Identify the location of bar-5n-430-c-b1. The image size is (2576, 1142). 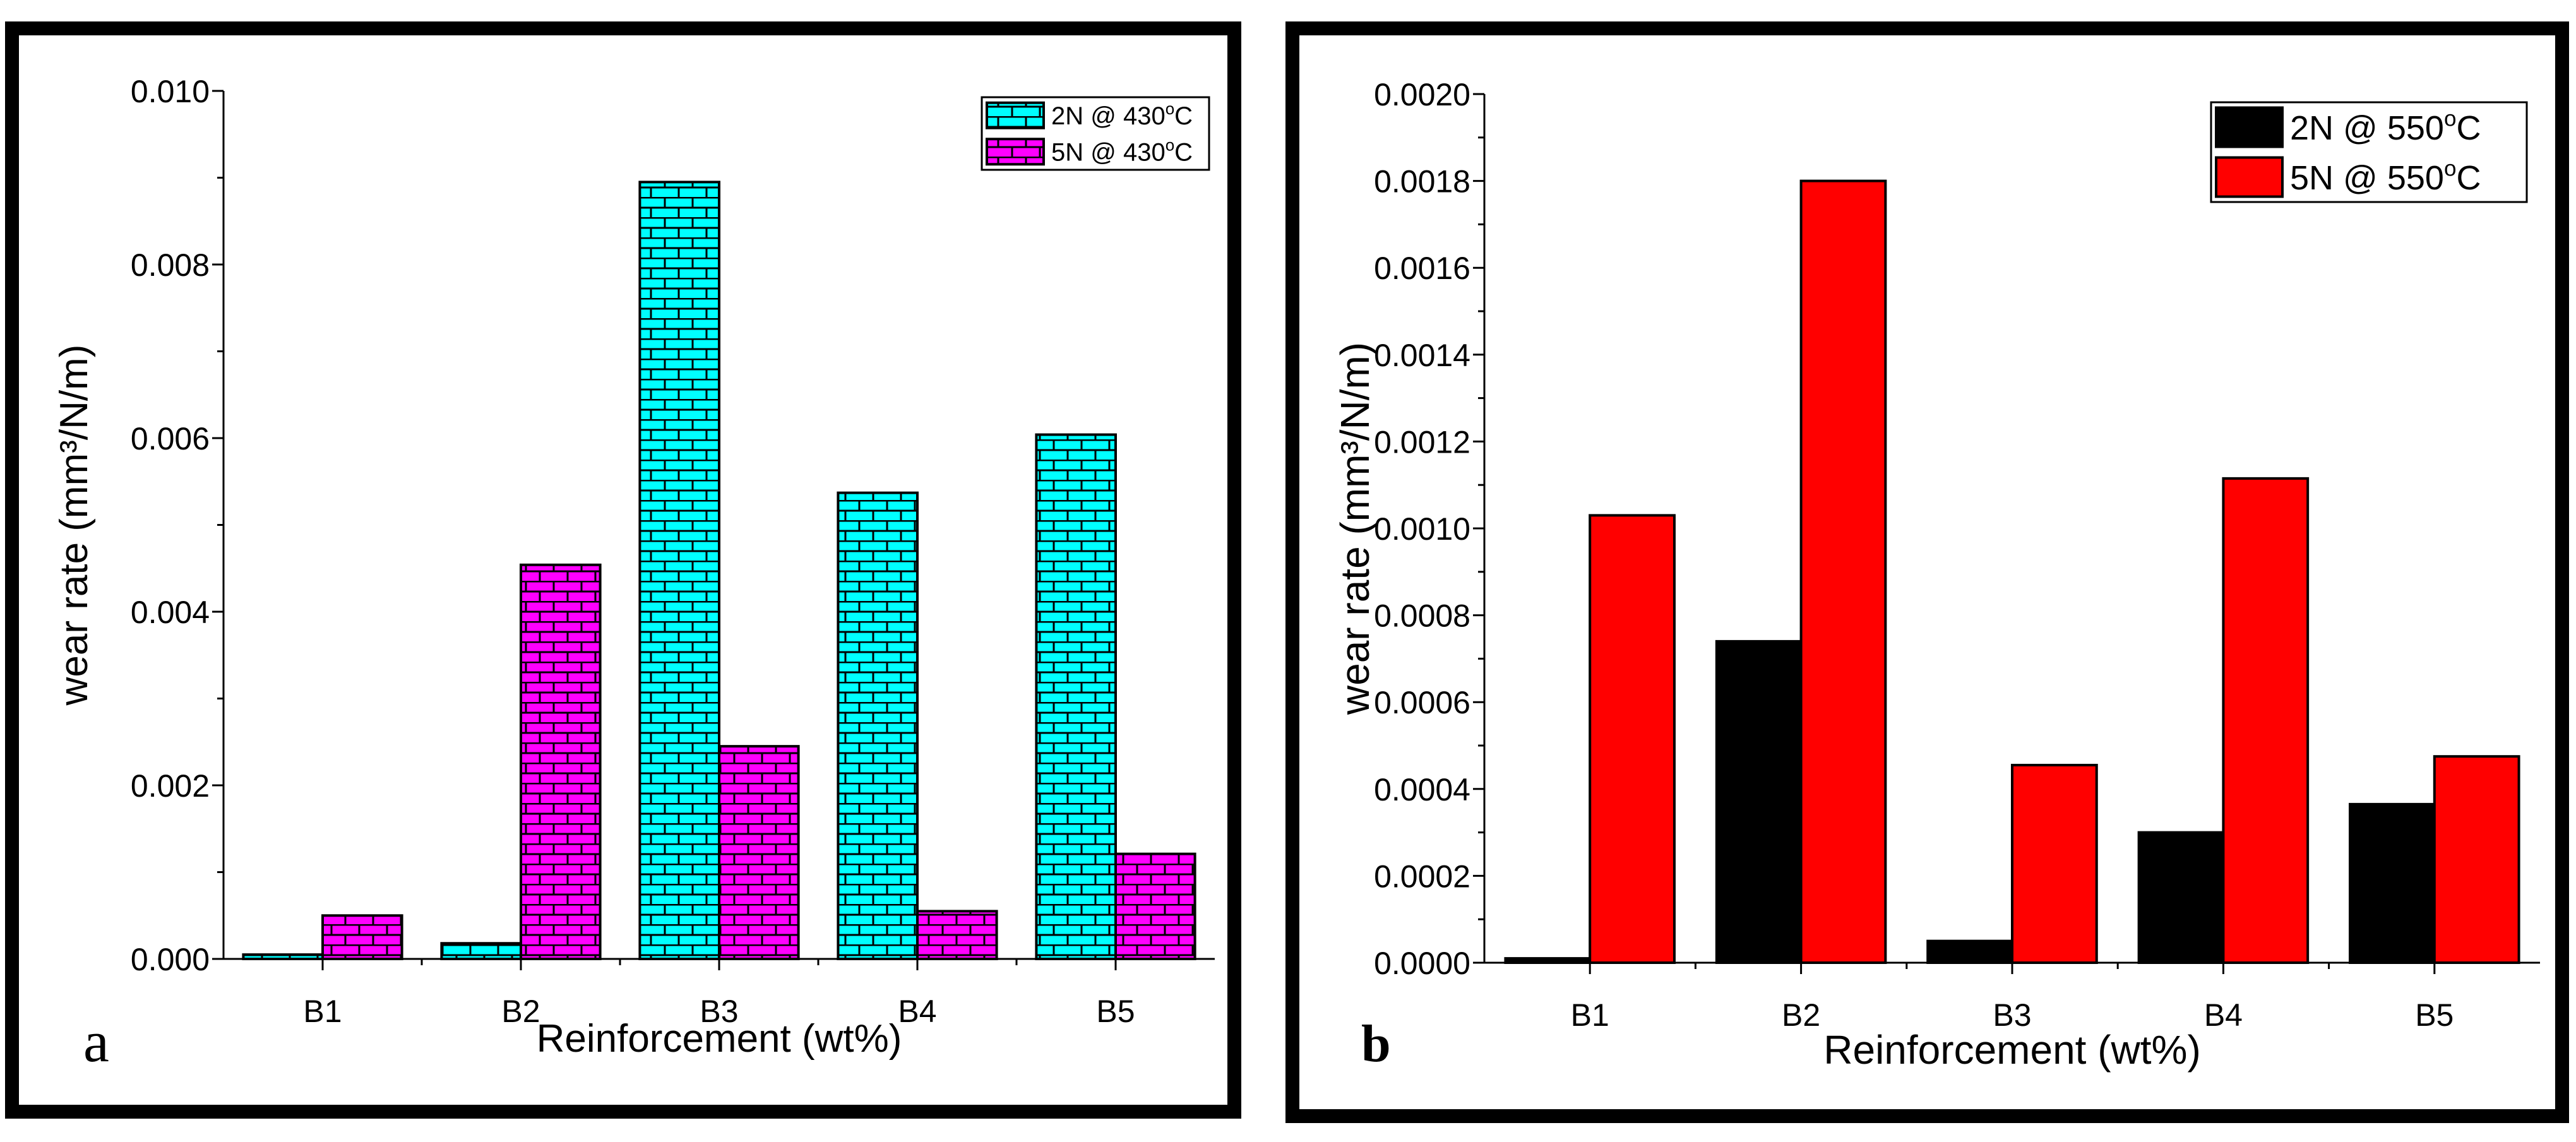
(362, 937).